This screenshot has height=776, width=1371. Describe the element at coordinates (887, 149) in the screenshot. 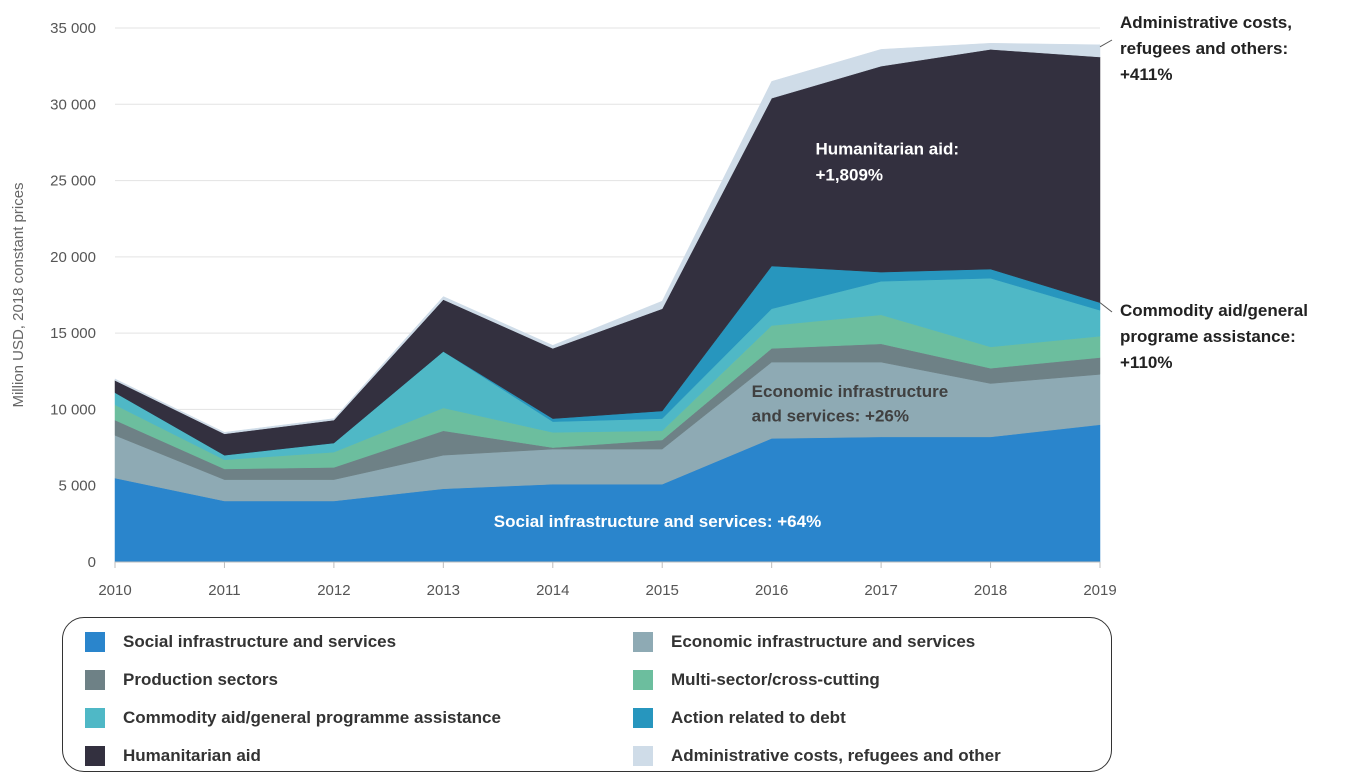

I see `annotation-label: Humanitarian aid:` at that location.